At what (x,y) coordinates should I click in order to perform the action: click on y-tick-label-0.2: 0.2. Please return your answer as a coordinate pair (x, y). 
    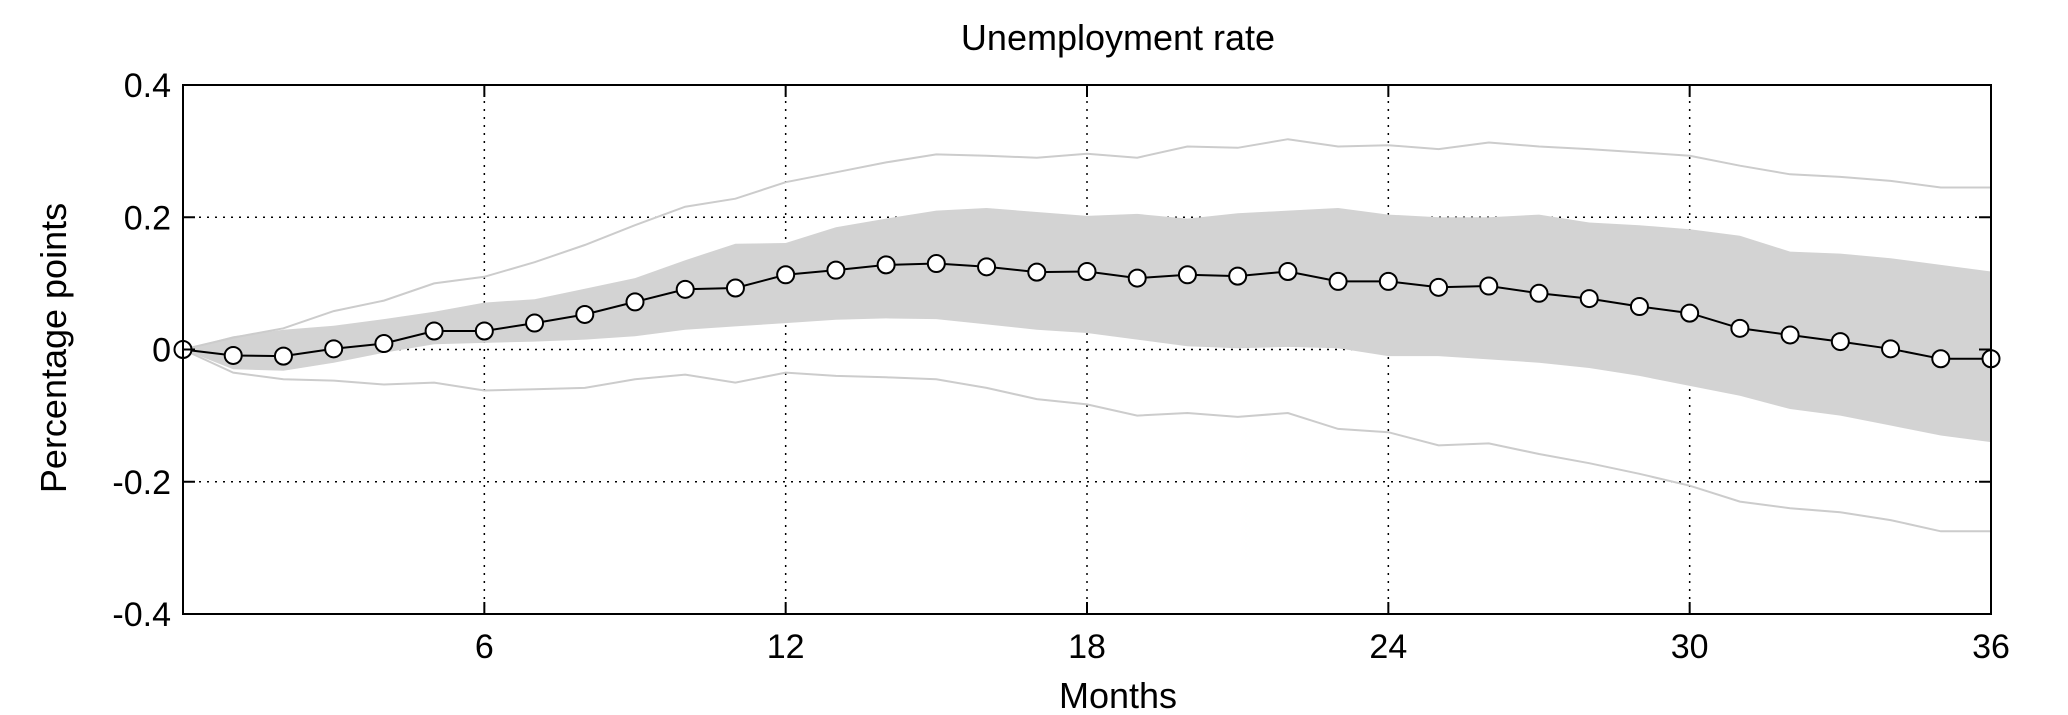
    Looking at the image, I should click on (147, 218).